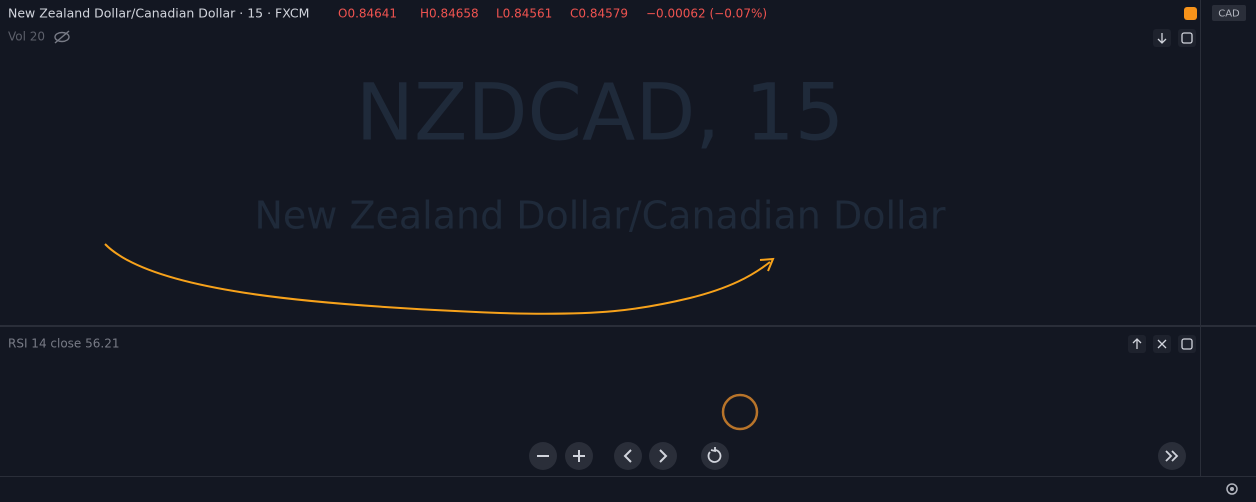 This screenshot has width=1256, height=502. I want to click on volume-label: Vol 20, so click(26, 37).